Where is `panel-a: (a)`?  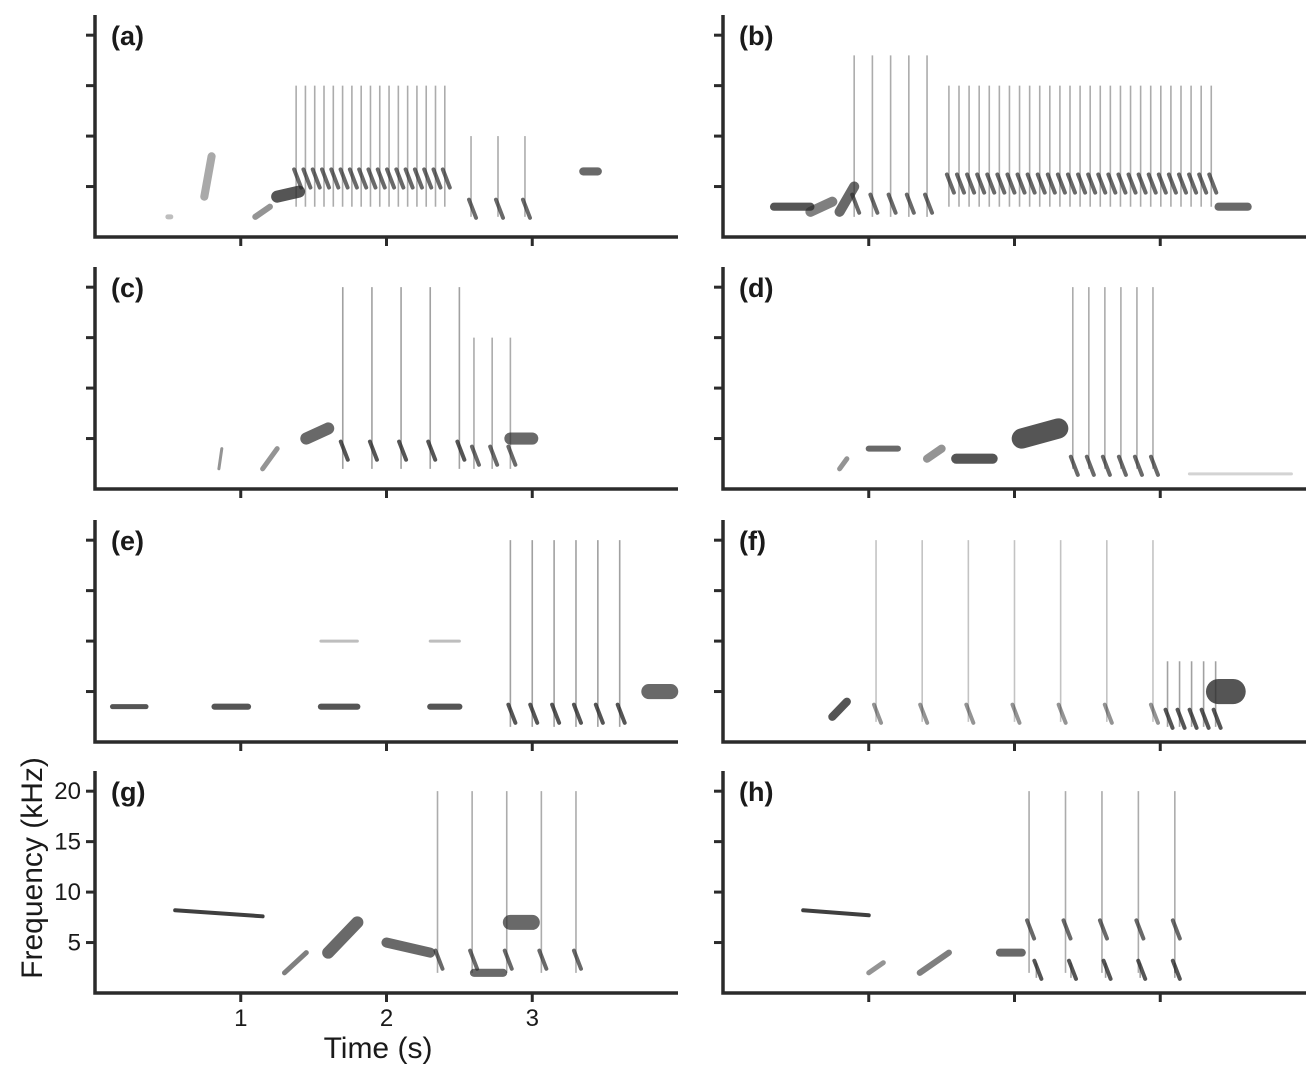
panel-a: (a) is located at coordinates (382, 130).